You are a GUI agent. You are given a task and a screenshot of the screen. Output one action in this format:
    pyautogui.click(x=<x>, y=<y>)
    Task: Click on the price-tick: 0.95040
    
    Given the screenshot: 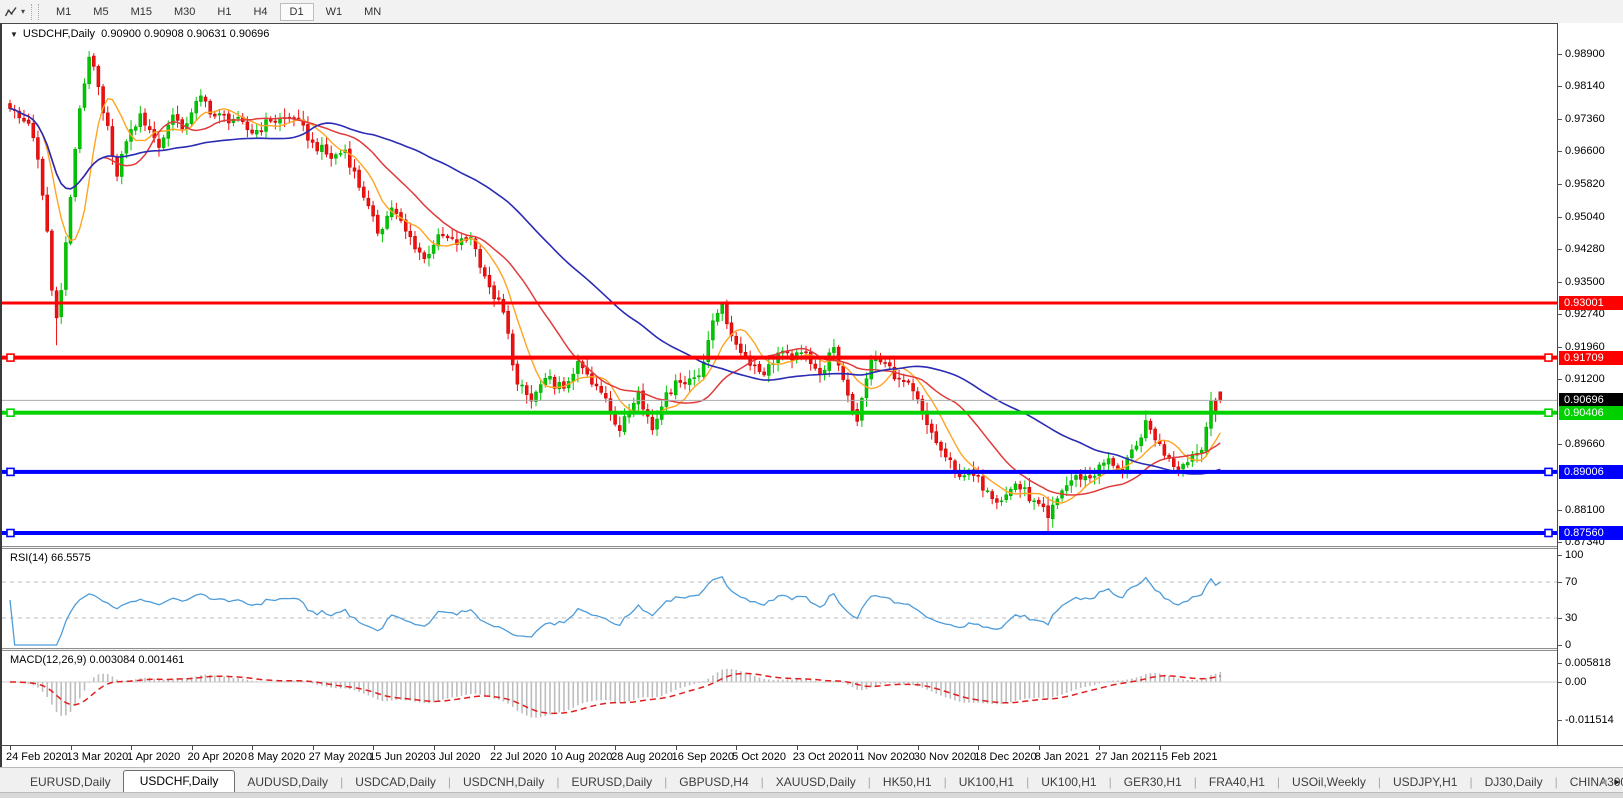 What is the action you would take?
    pyautogui.click(x=1581, y=216)
    